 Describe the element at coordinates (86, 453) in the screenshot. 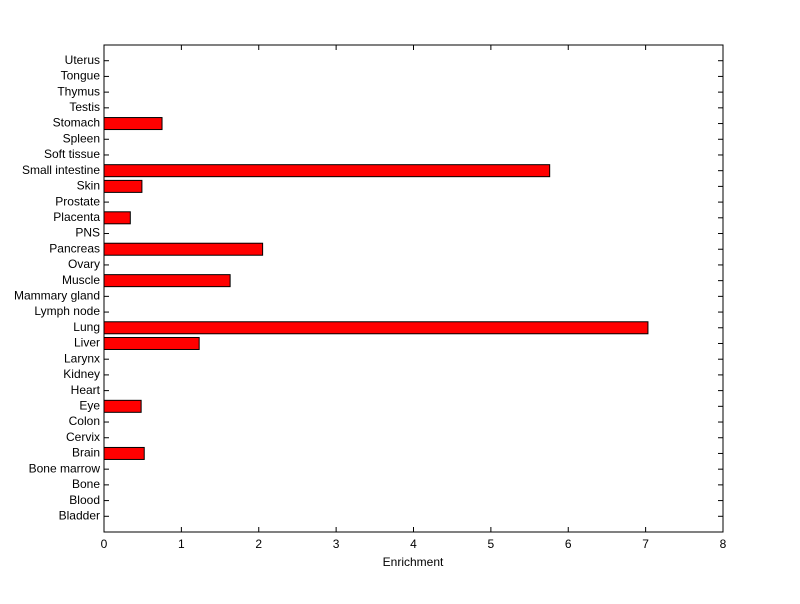

I see `y-tick-label: Brain` at that location.